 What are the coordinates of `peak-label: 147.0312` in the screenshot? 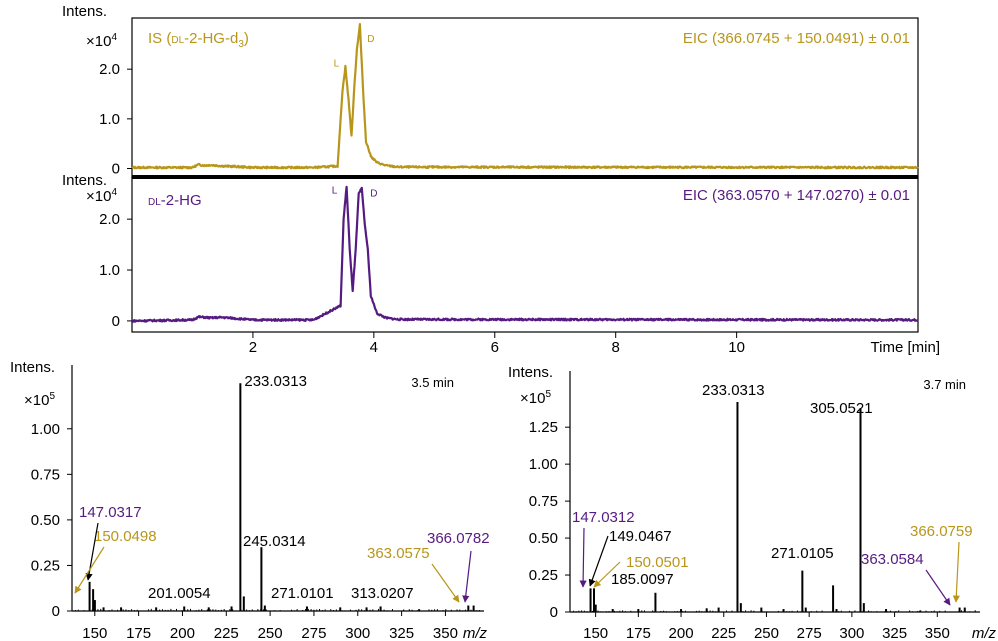 It's located at (603, 517).